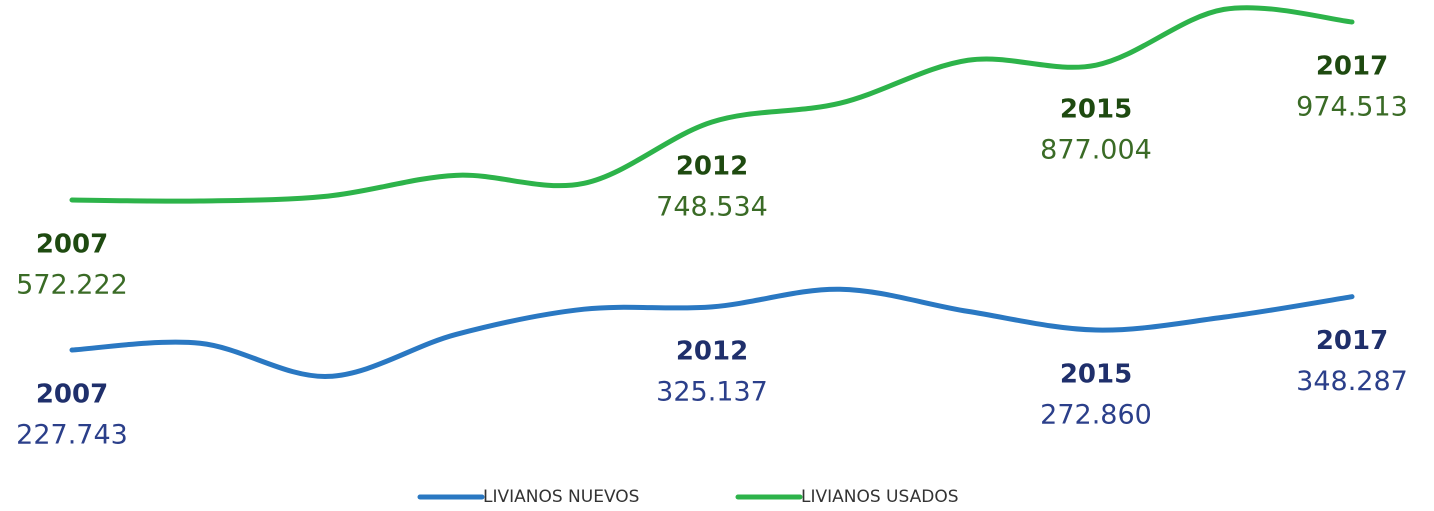 The image size is (1434, 511). What do you see at coordinates (72, 435) in the screenshot?
I see `data-label: 227.743` at bounding box center [72, 435].